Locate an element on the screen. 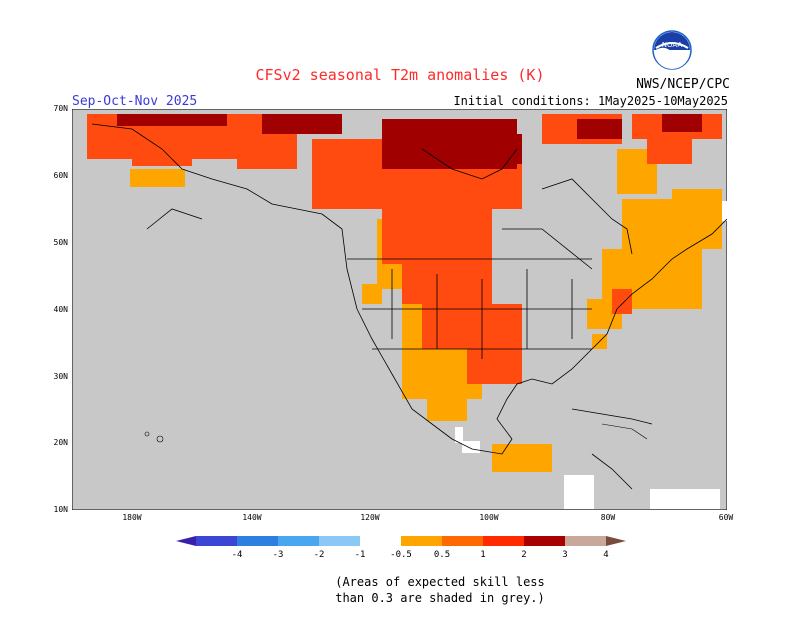 The image size is (800, 618). lat-label: 10N is located at coordinates (60, 509).